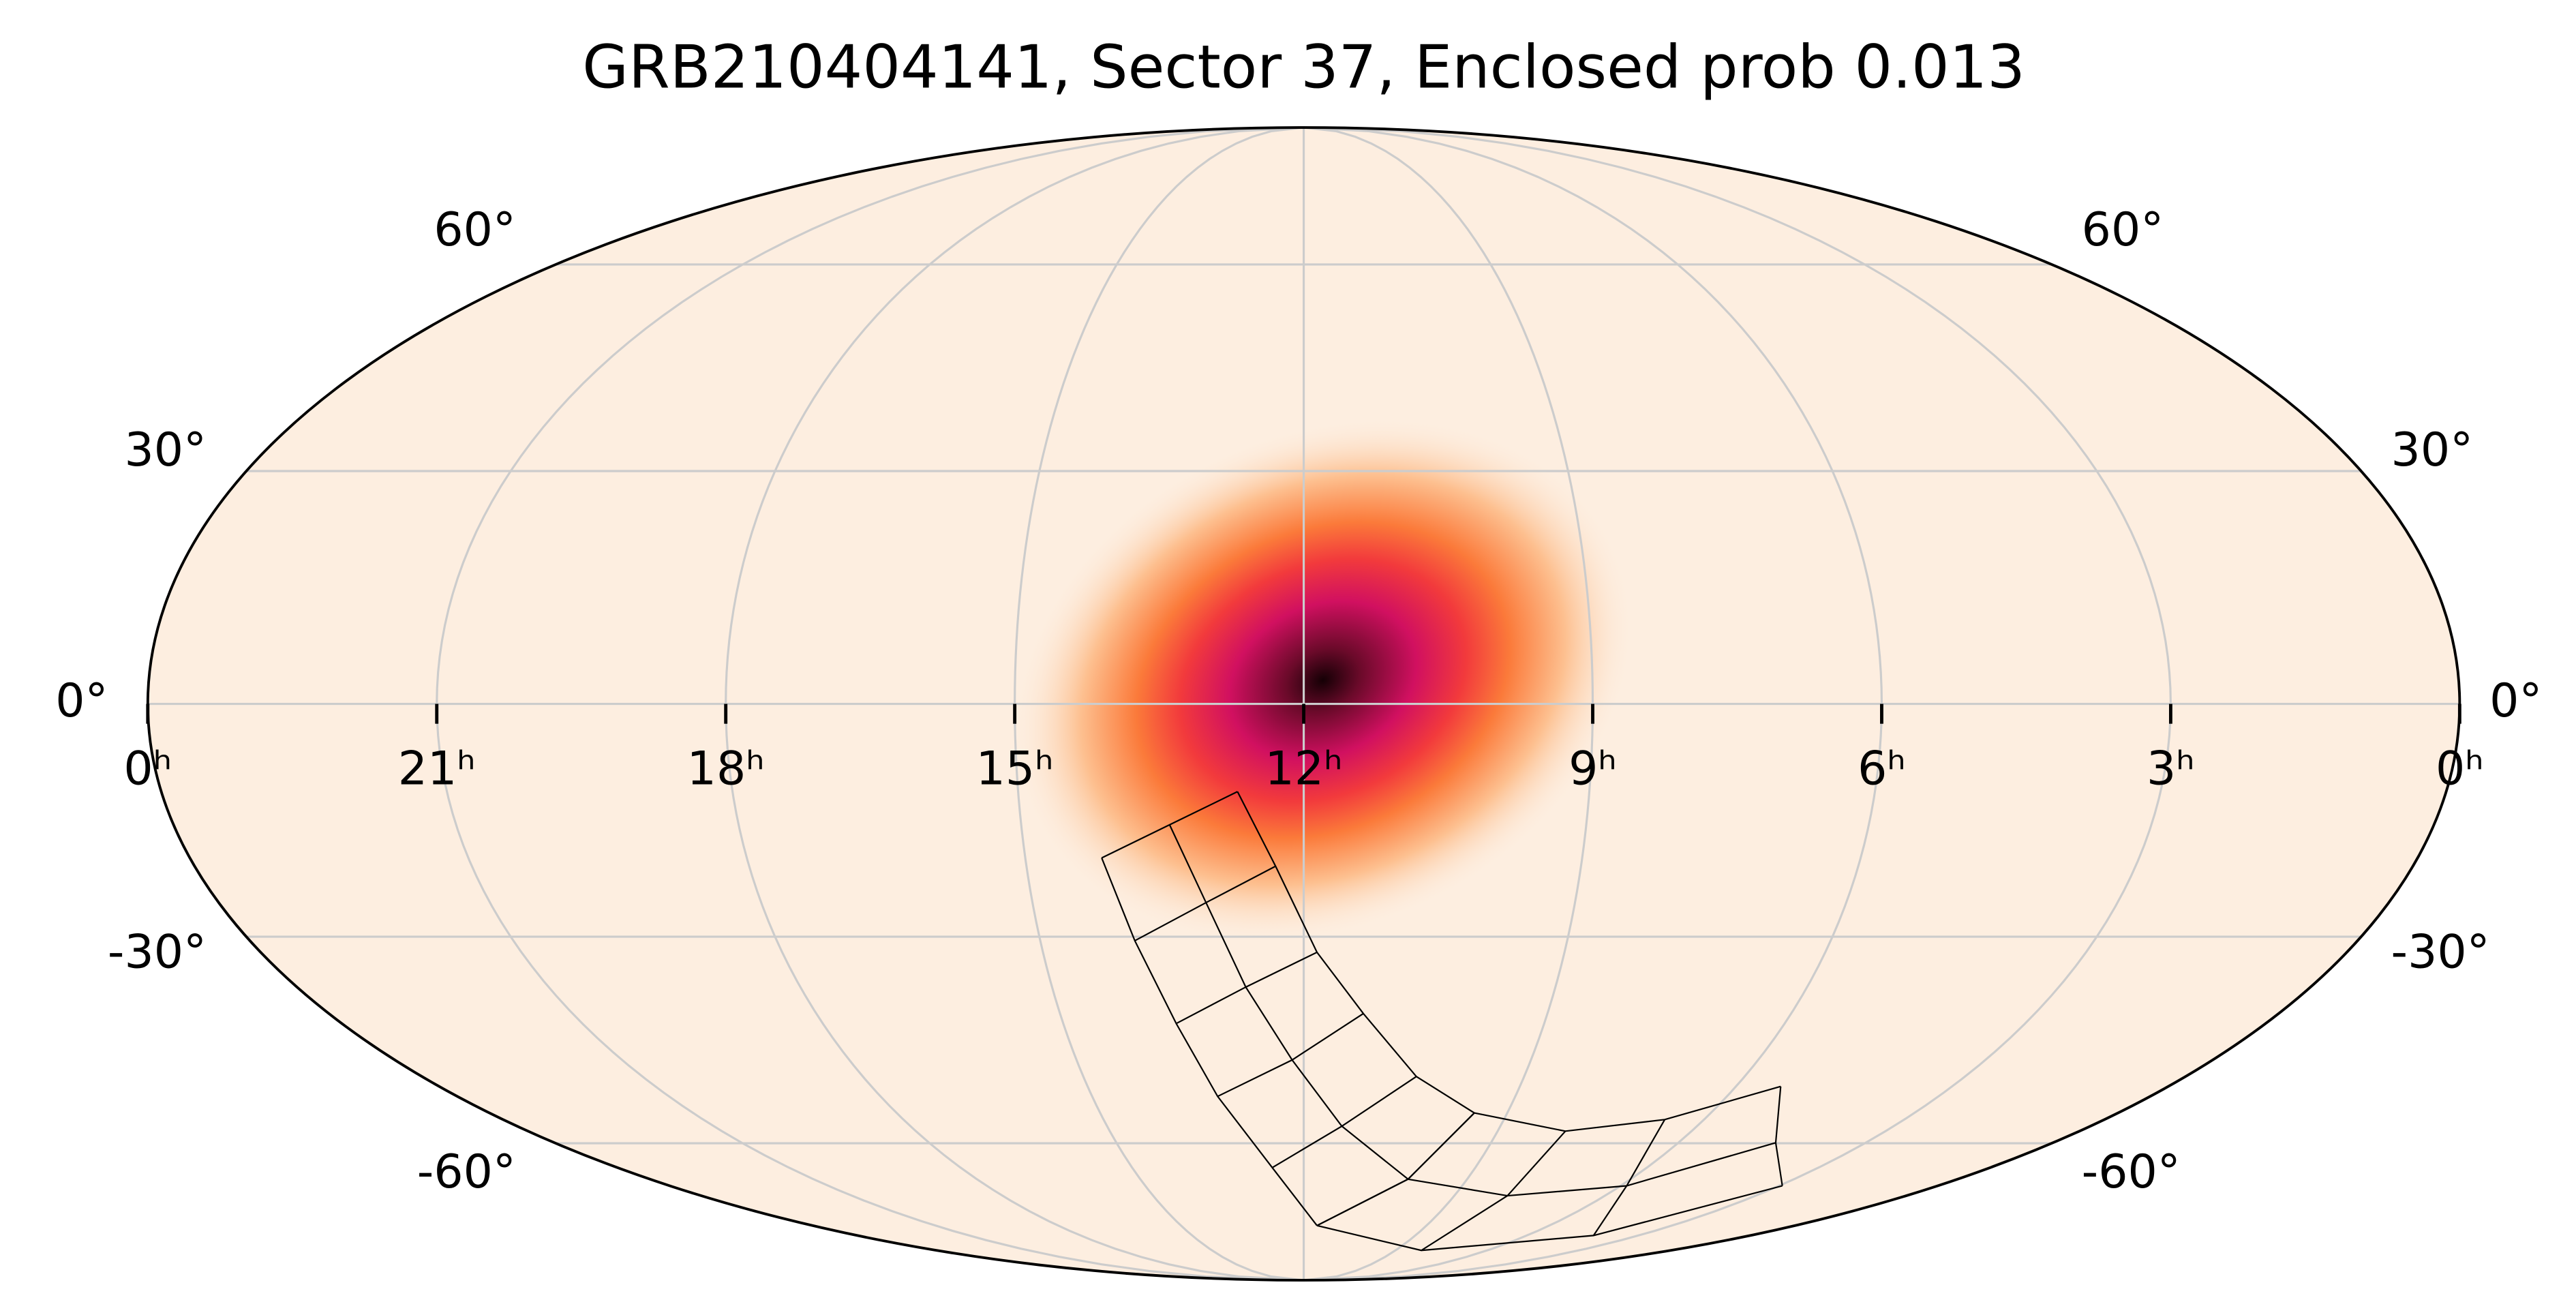 The height and width of the screenshot is (1315, 2576). Describe the element at coordinates (1323, 680) in the screenshot. I see `probability-peak` at that location.